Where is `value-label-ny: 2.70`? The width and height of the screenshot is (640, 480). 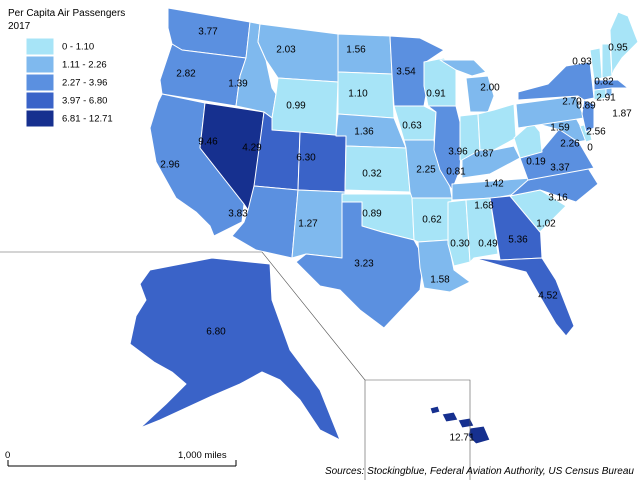 value-label-ny: 2.70 is located at coordinates (572, 102).